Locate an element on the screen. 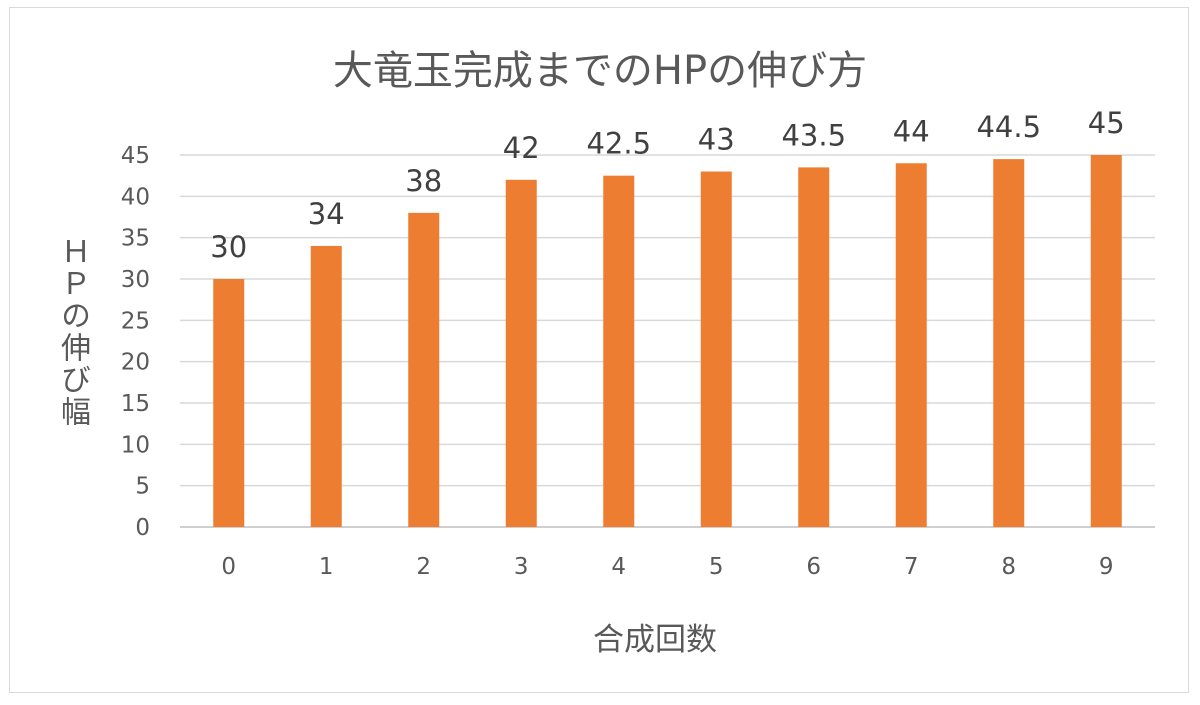  y-tick-label: 10 is located at coordinates (135, 445).